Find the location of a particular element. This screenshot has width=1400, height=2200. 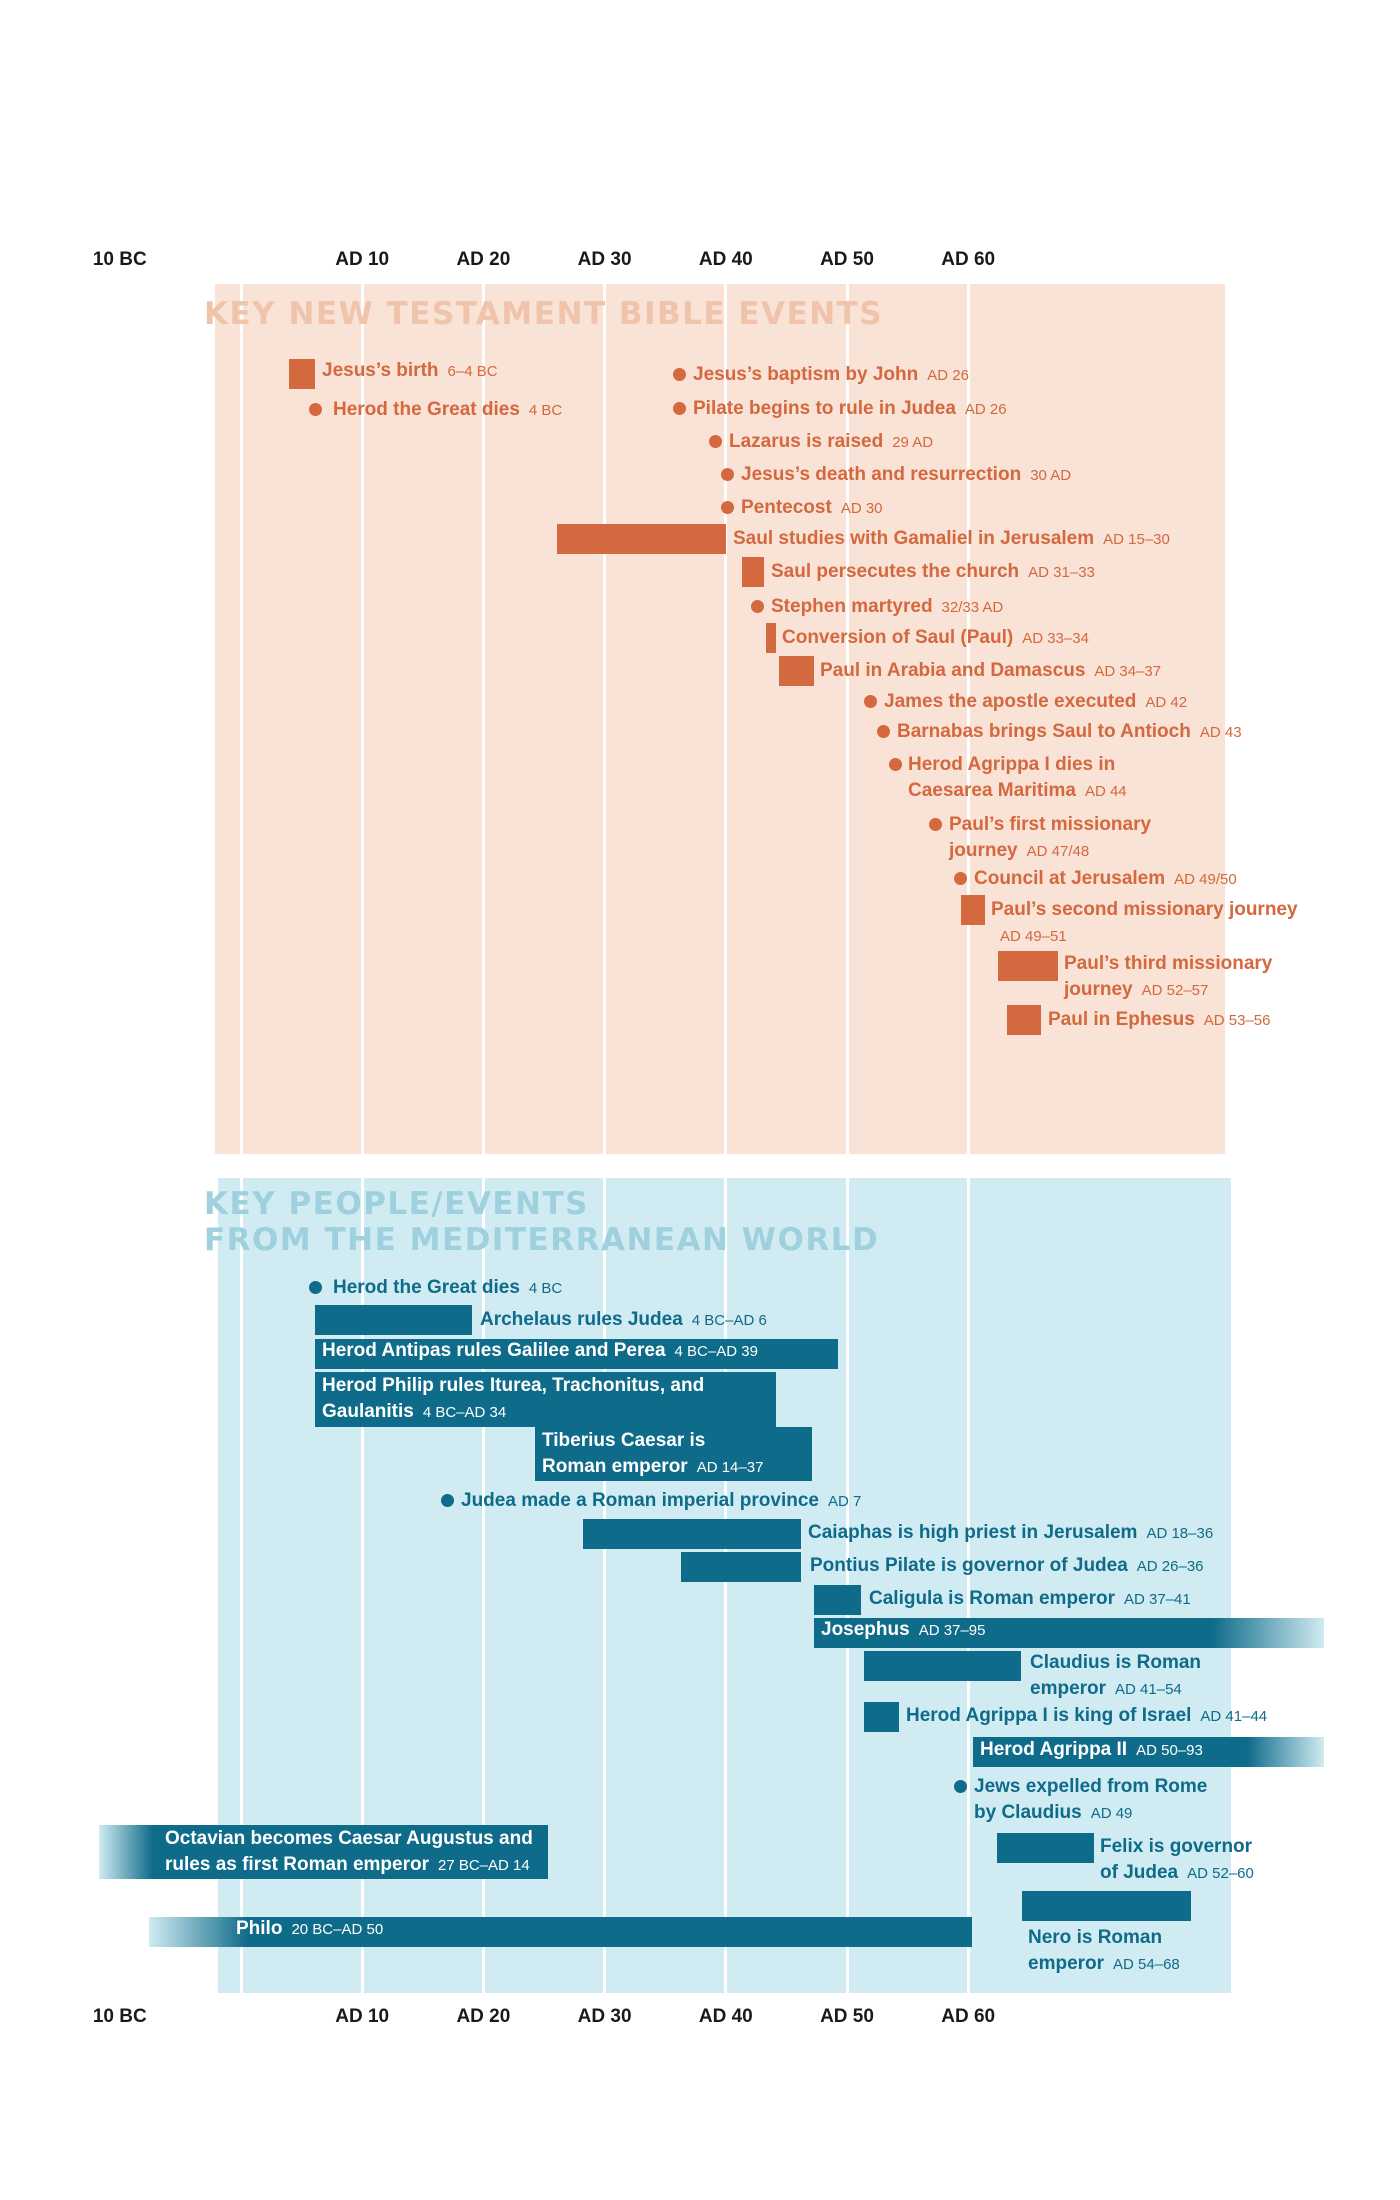

event-date: AD 33–34 is located at coordinates (1055, 638).